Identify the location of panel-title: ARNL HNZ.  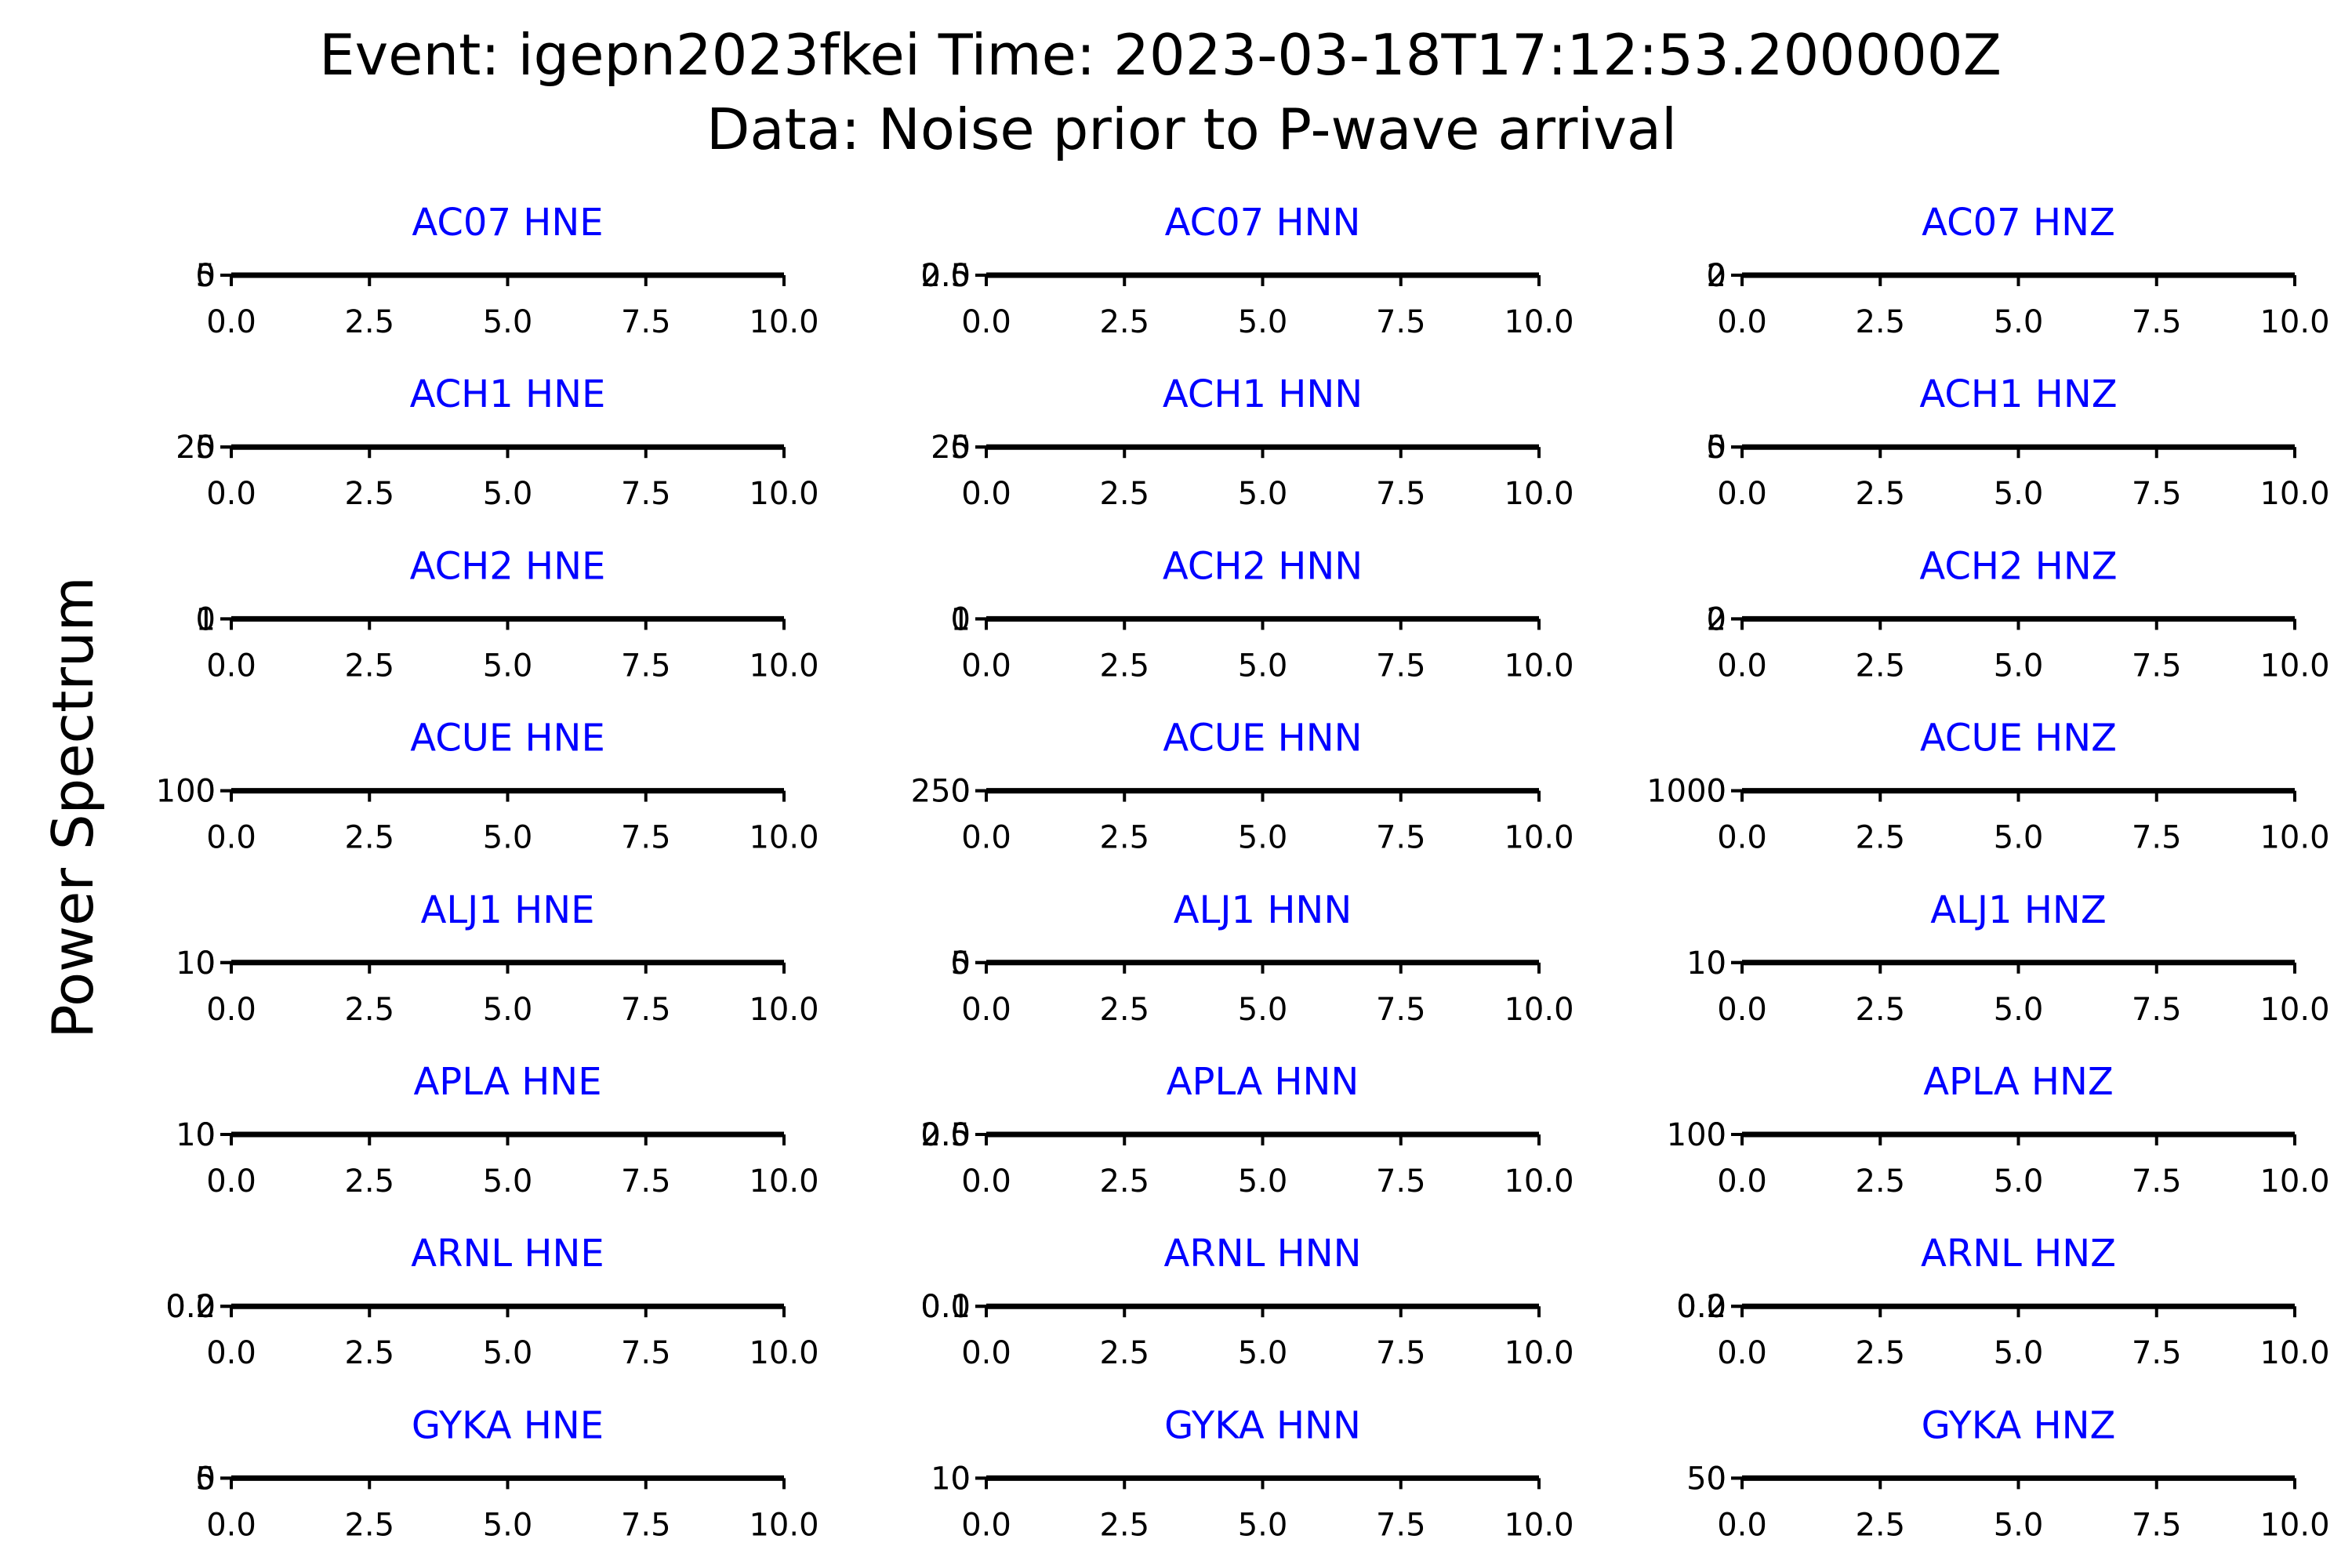
(2018, 1254).